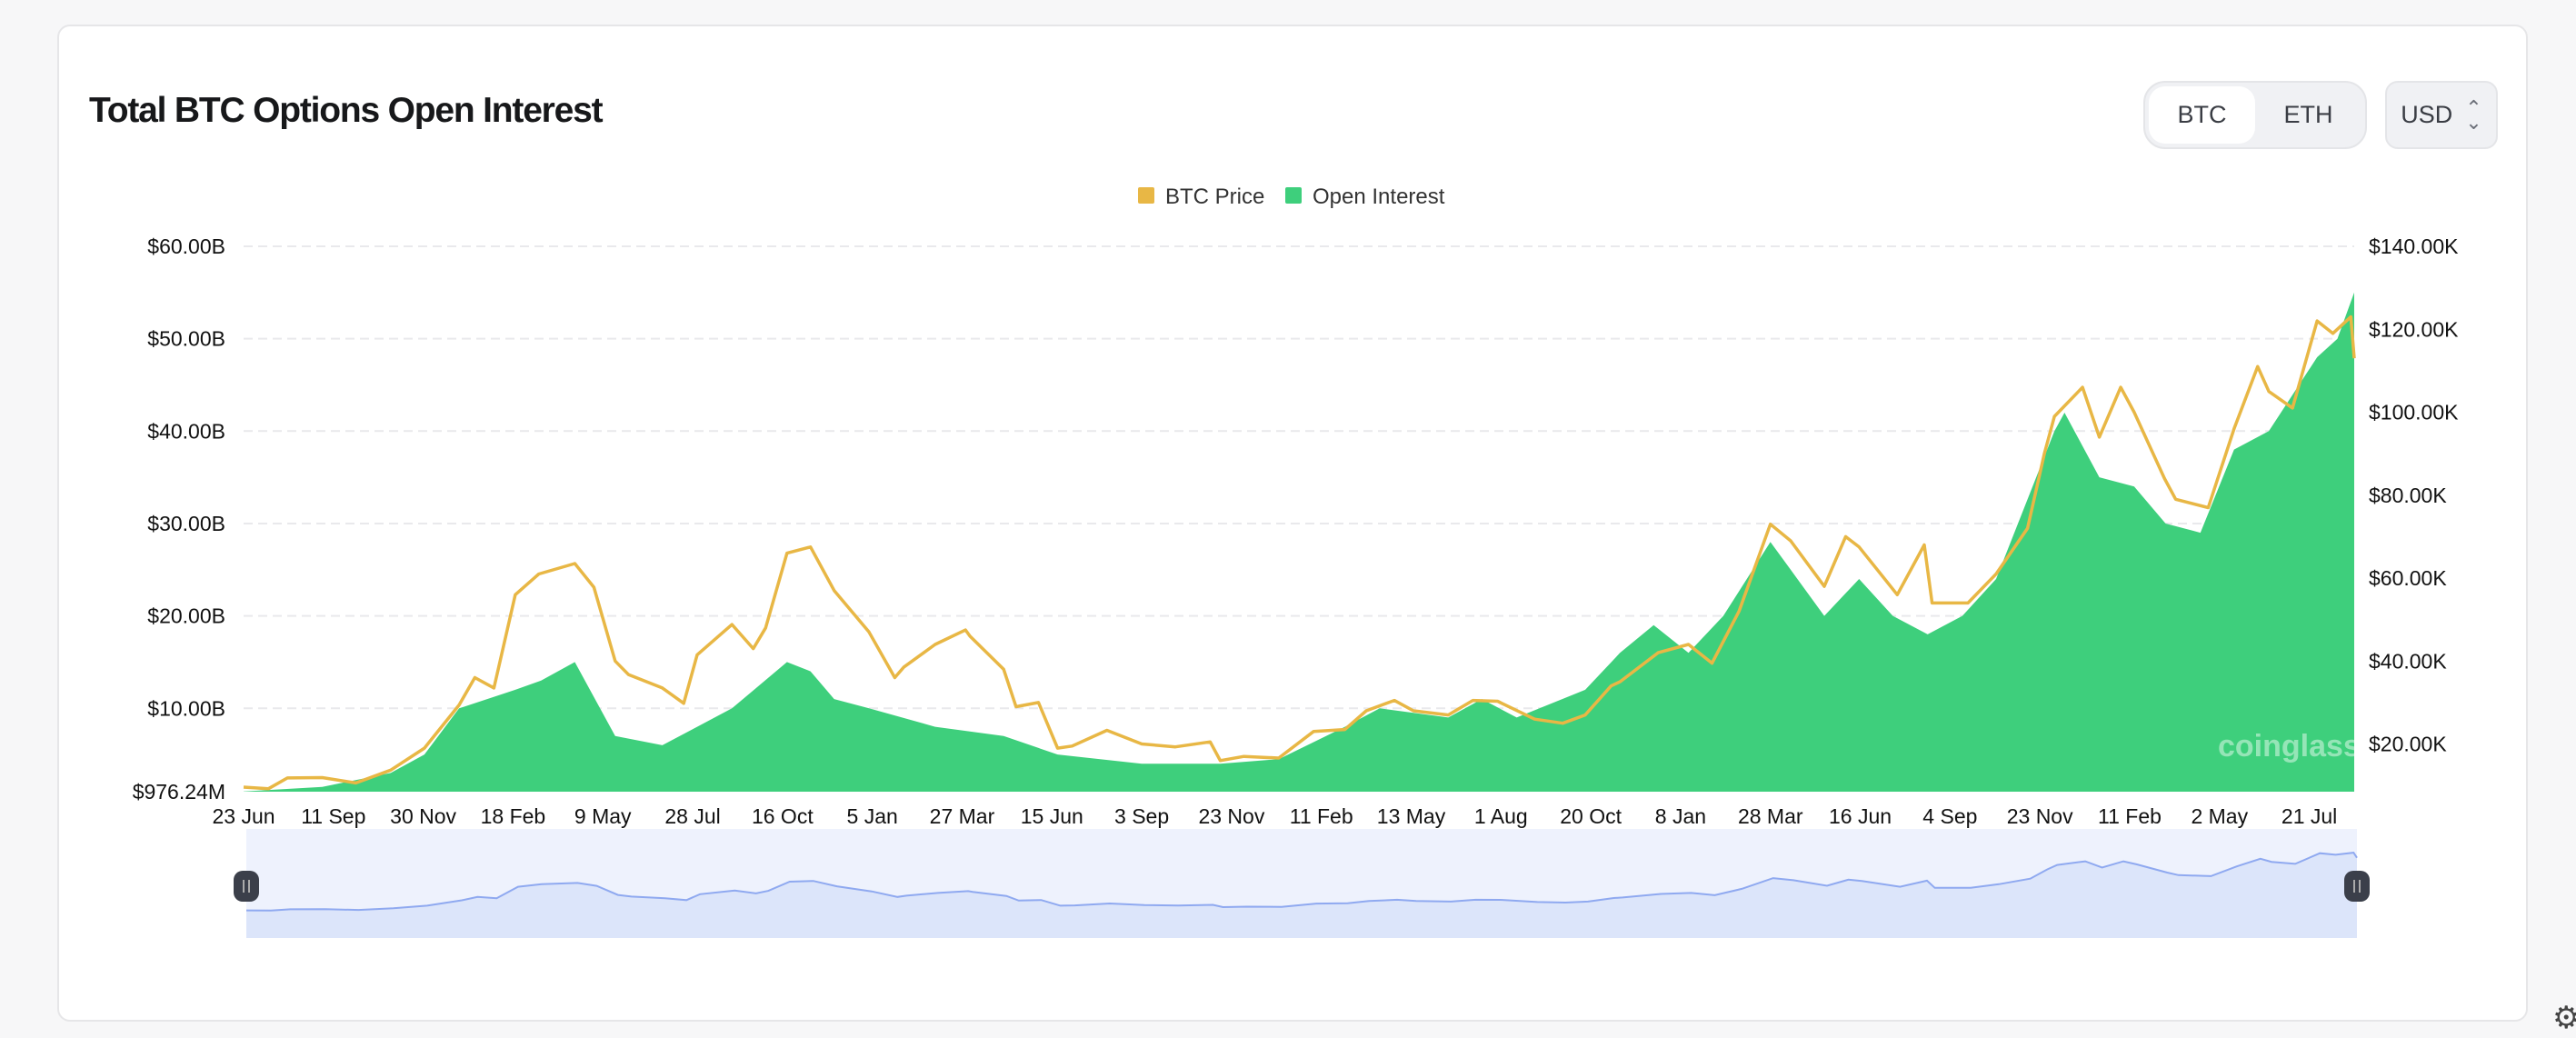 This screenshot has width=2576, height=1038. I want to click on x-tick-label: 1 Aug, so click(1501, 816).